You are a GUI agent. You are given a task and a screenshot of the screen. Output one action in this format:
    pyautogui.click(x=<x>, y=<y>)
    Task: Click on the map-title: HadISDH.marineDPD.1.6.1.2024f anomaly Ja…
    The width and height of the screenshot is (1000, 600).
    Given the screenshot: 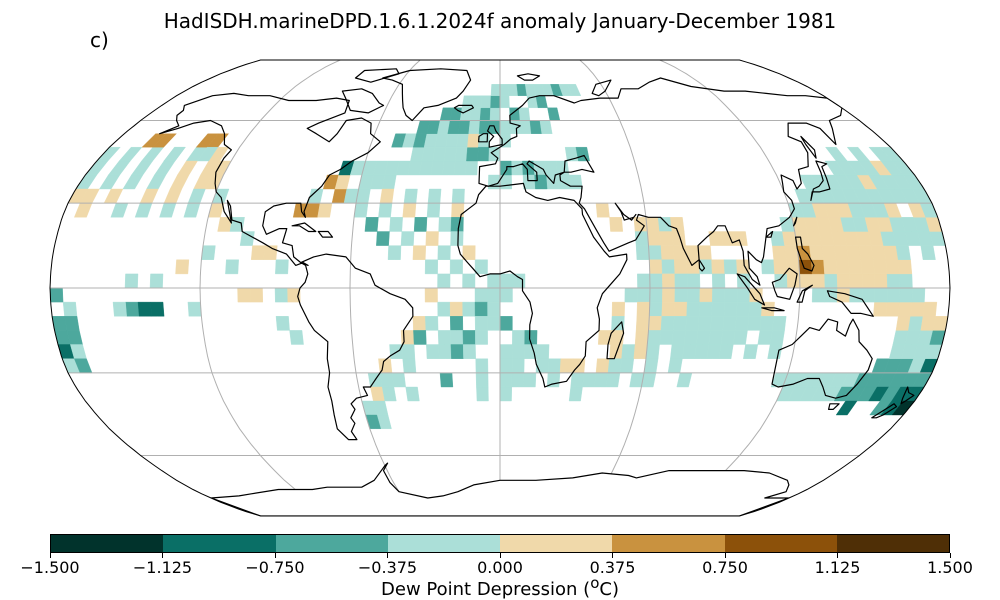 What is the action you would take?
    pyautogui.click(x=500, y=21)
    